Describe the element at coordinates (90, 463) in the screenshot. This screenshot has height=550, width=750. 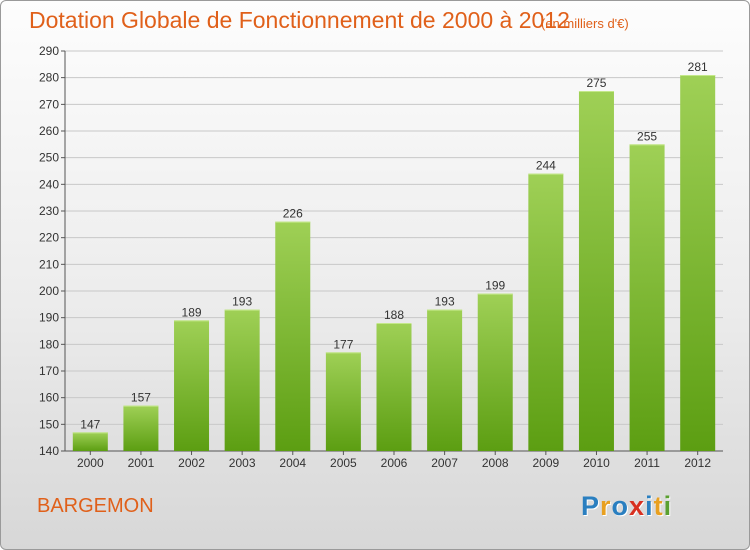
I see `x-tick-label: 2000` at that location.